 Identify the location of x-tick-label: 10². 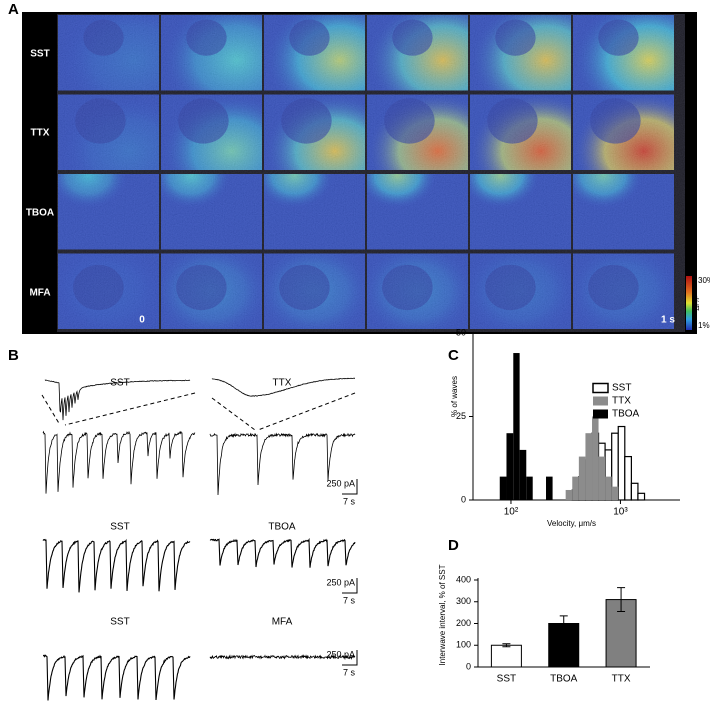
(511, 512).